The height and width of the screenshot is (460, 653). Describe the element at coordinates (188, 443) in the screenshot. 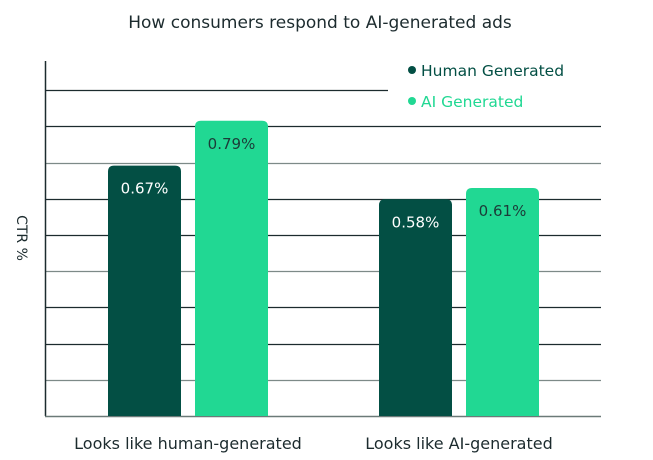

I see `x-tick-label: Looks like human-generated` at that location.